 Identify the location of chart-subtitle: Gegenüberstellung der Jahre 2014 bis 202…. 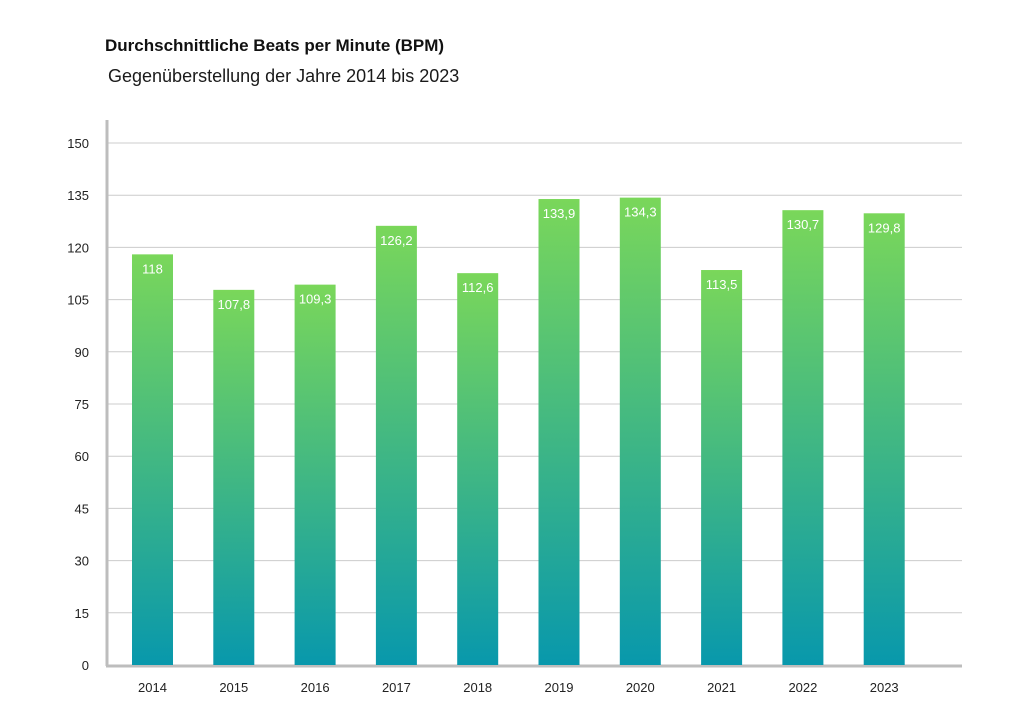
(284, 76).